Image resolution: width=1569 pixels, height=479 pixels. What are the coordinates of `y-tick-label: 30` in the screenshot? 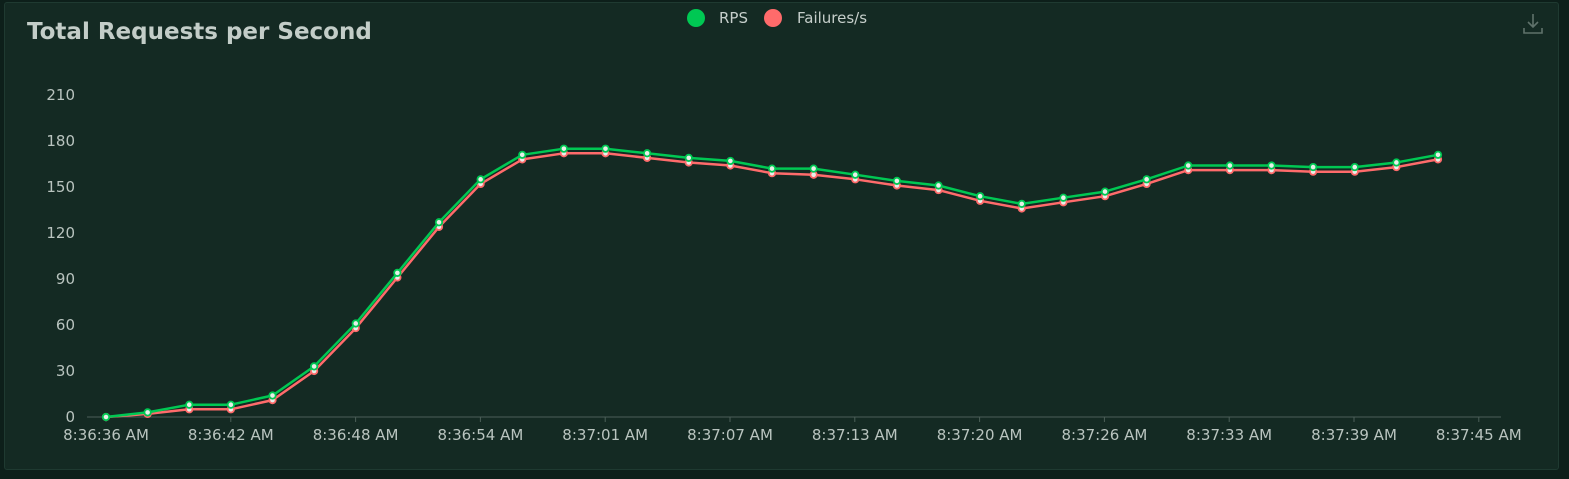 It's located at (65, 371).